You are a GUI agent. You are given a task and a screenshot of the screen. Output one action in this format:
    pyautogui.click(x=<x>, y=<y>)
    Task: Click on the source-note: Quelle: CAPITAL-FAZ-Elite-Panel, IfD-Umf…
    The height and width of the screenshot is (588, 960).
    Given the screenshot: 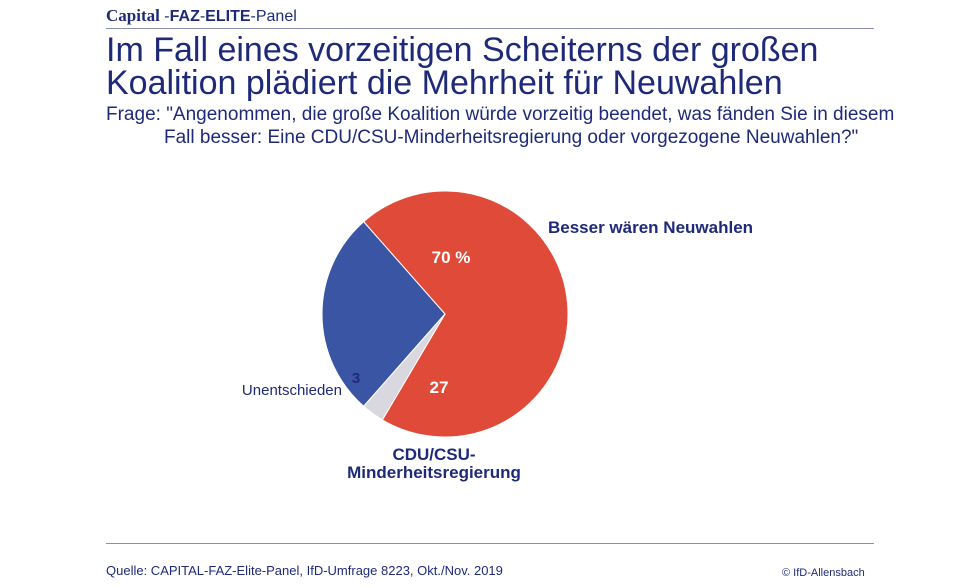 What is the action you would take?
    pyautogui.click(x=304, y=570)
    